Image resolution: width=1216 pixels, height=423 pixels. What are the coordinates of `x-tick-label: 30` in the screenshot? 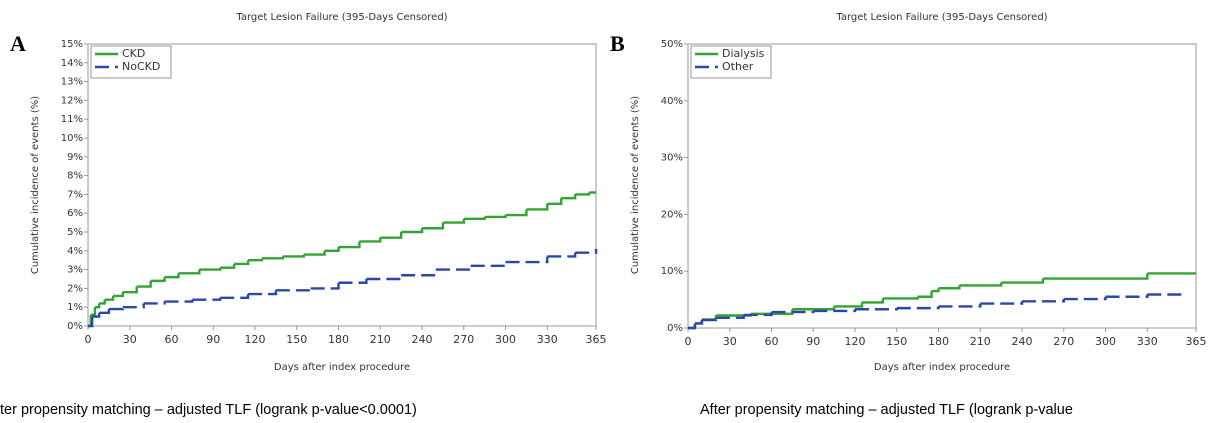 It's located at (730, 341).